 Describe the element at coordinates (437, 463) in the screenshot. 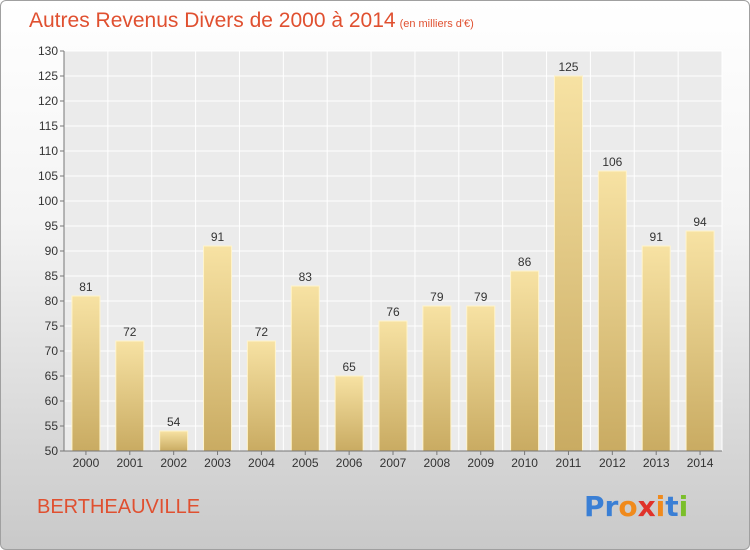

I see `x-tick-label: 2008` at that location.